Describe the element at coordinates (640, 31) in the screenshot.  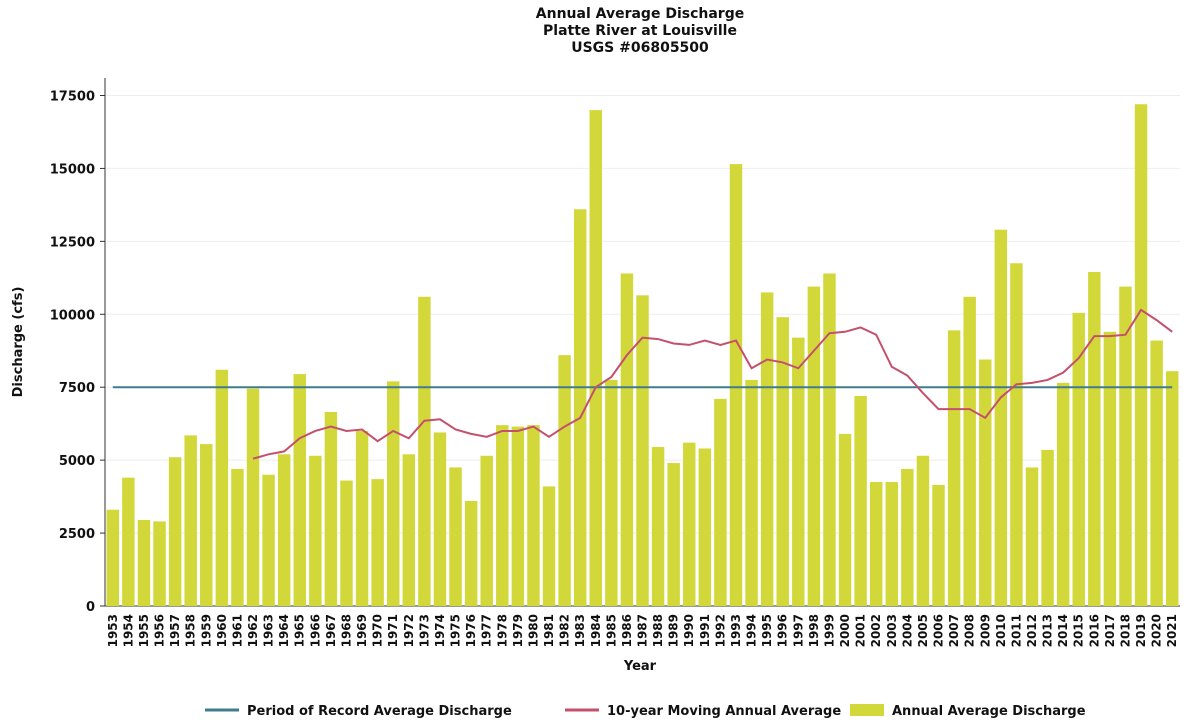
I see `chart-title: Platte River at Louisville` at that location.